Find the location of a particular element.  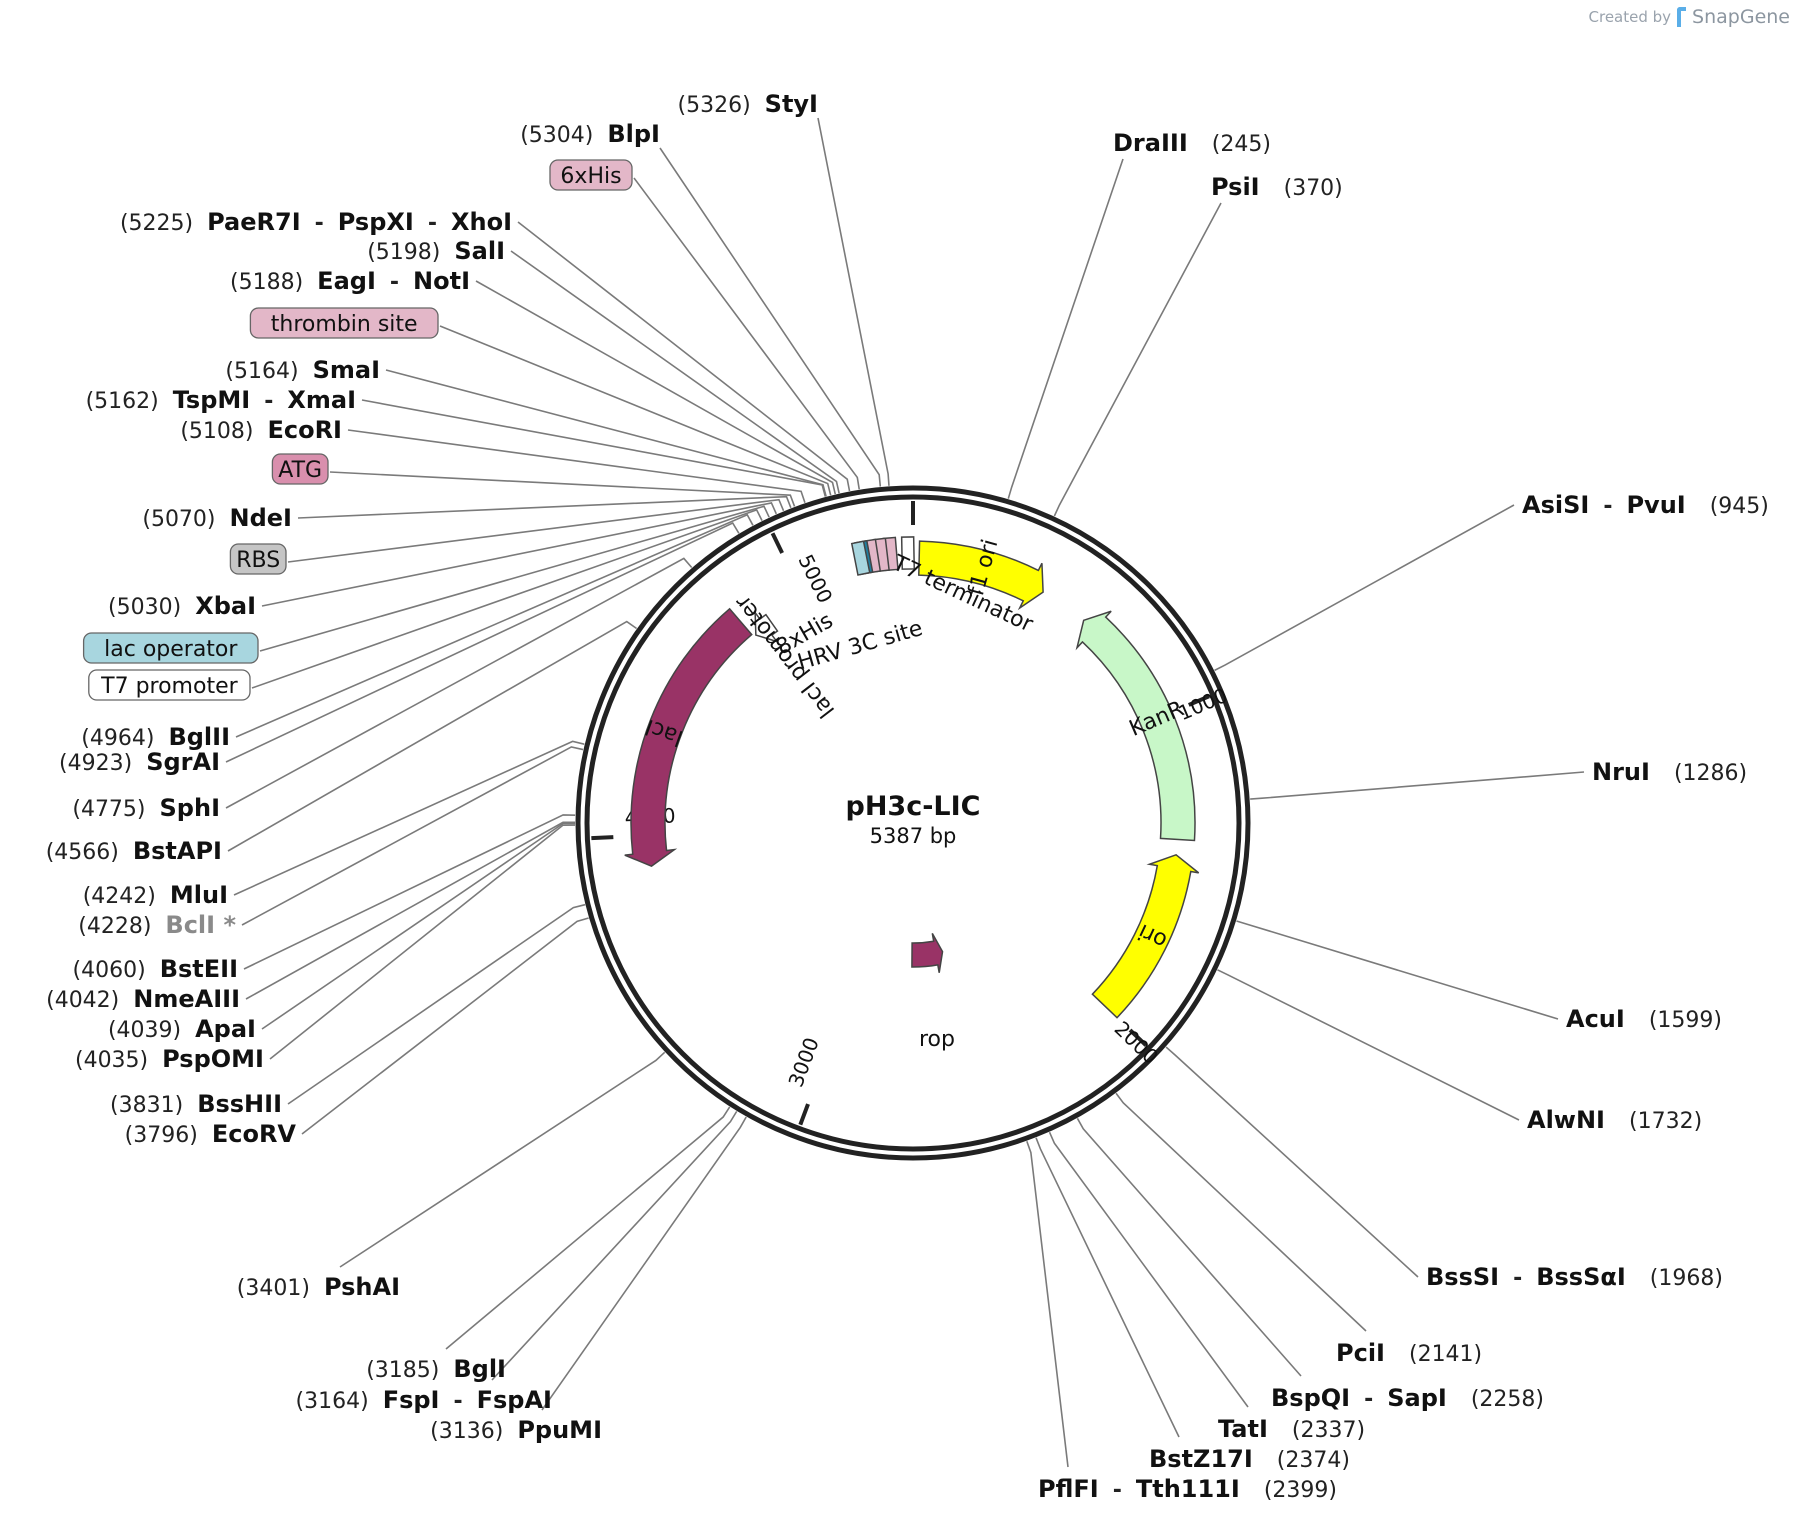

site-paer7i: (5225) PaeR7I - PspXI - XhoI is located at coordinates (316, 222).